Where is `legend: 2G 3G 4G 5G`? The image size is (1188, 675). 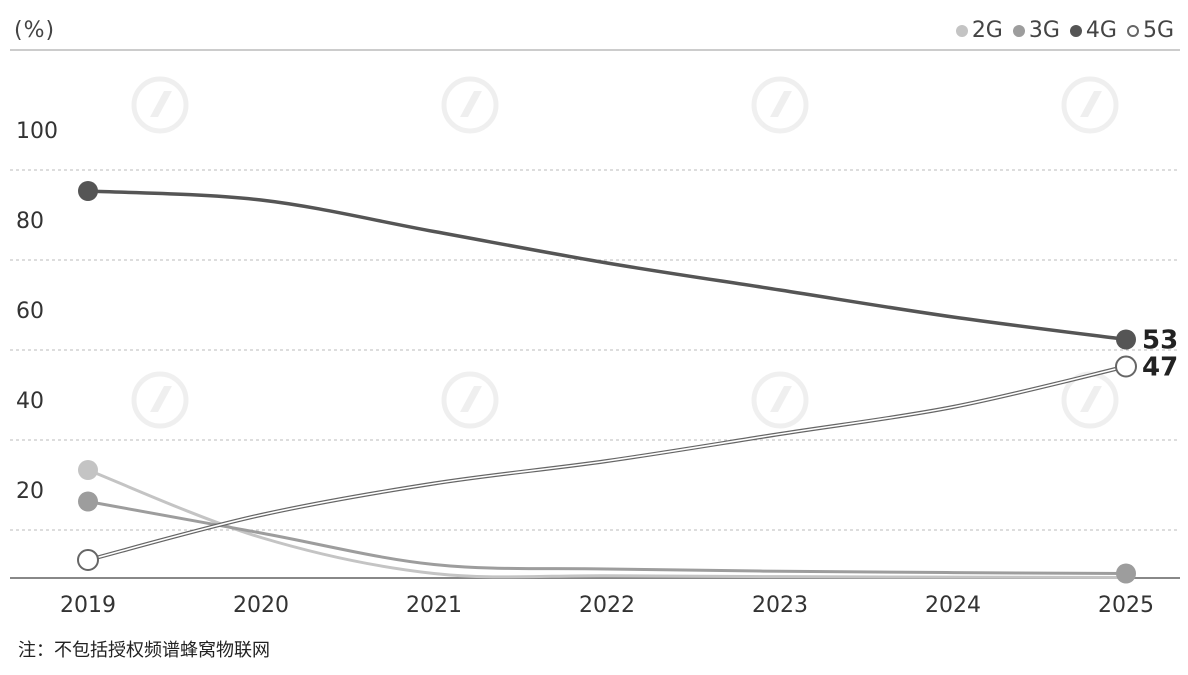 legend: 2G 3G 4G 5G is located at coordinates (1064, 30).